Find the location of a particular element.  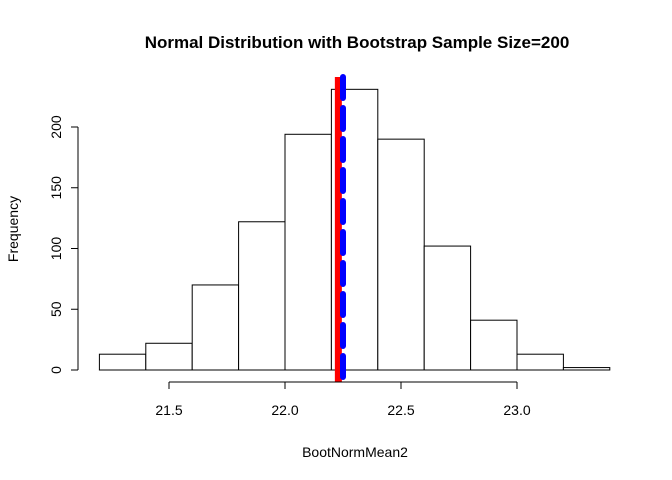

y-tick-label: 200 is located at coordinates (56, 127).